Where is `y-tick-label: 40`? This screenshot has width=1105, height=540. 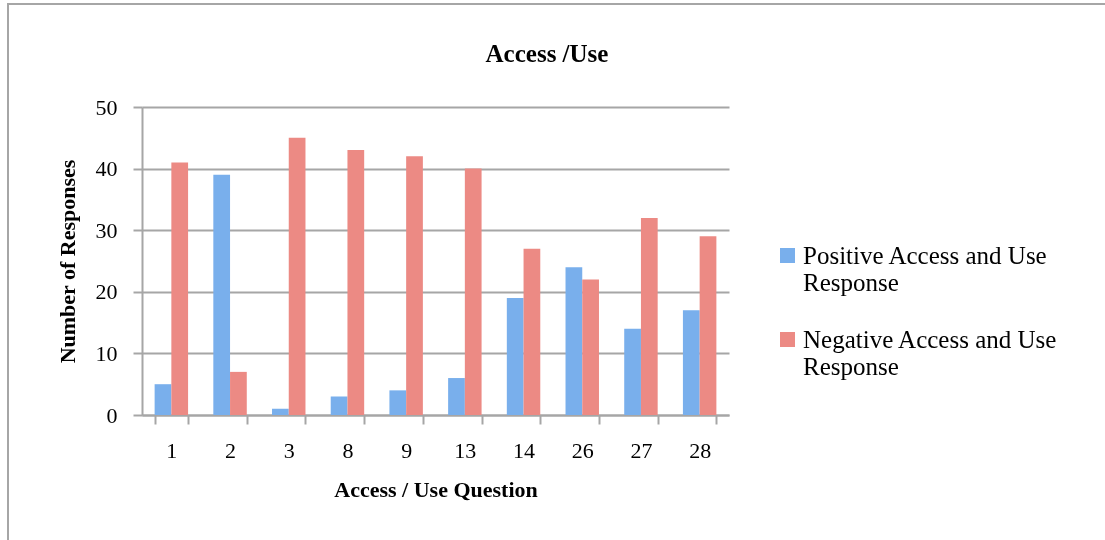
y-tick-label: 40 is located at coordinates (106, 169).